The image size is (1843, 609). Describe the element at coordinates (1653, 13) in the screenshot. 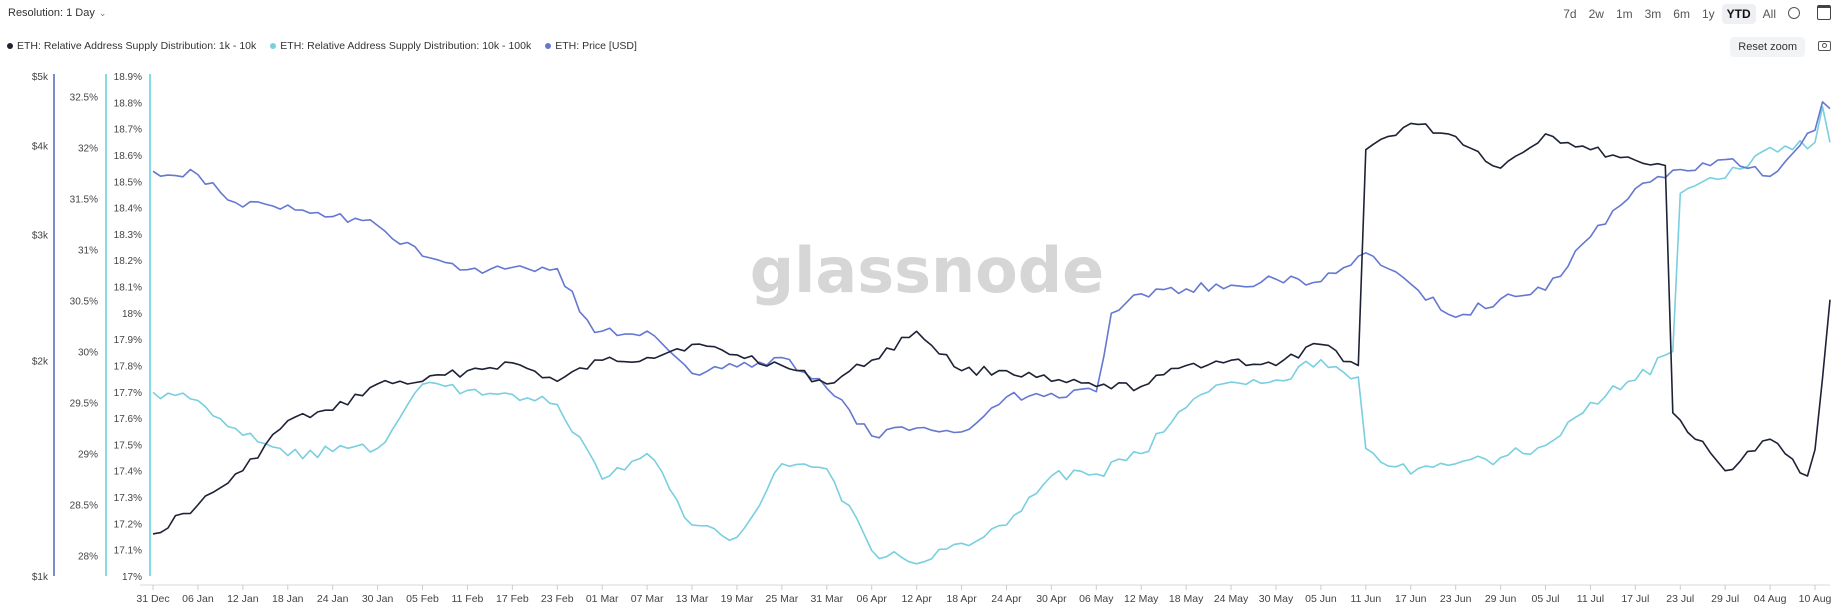

I see `range-3m-button: 3m` at that location.